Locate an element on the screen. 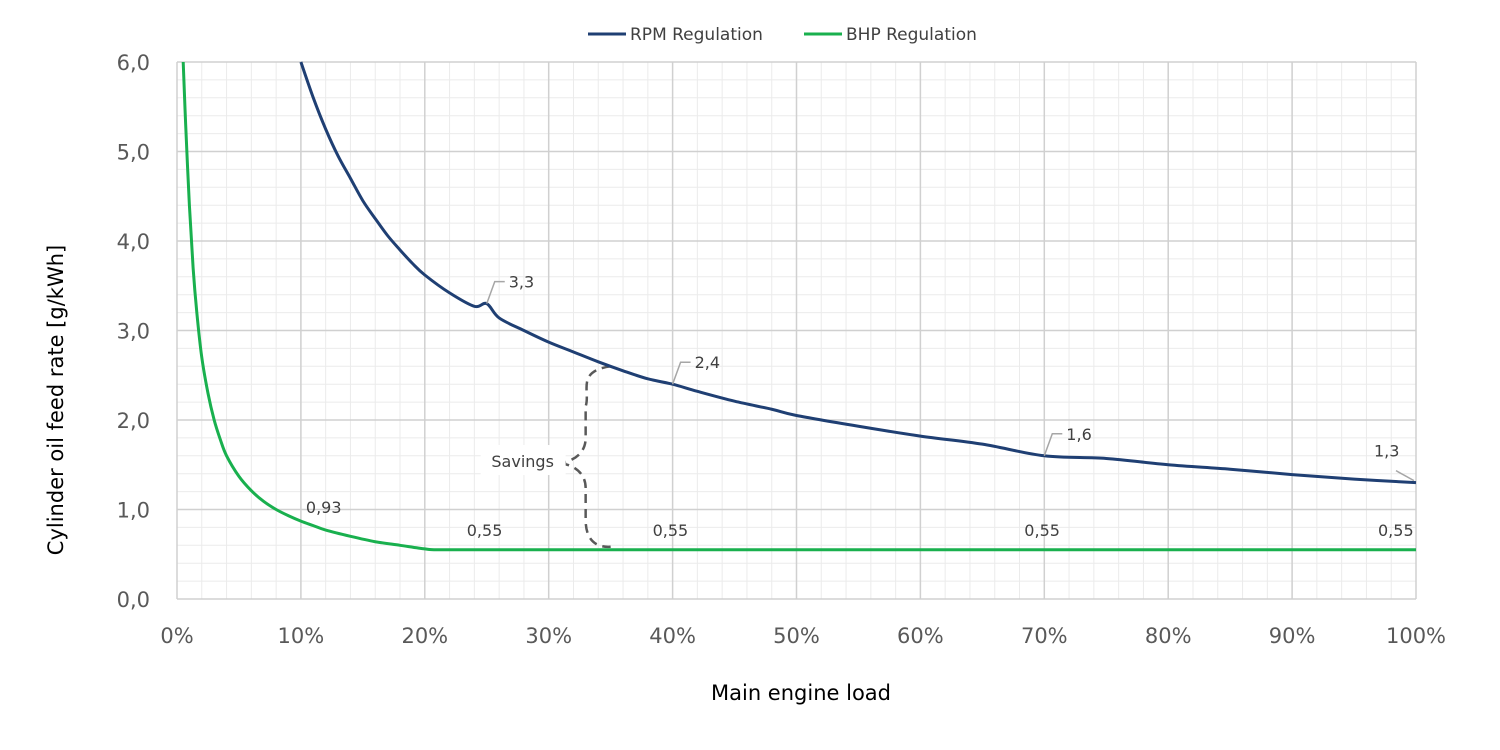 This screenshot has width=1500, height=750. data-label: 0,93 is located at coordinates (324, 507).